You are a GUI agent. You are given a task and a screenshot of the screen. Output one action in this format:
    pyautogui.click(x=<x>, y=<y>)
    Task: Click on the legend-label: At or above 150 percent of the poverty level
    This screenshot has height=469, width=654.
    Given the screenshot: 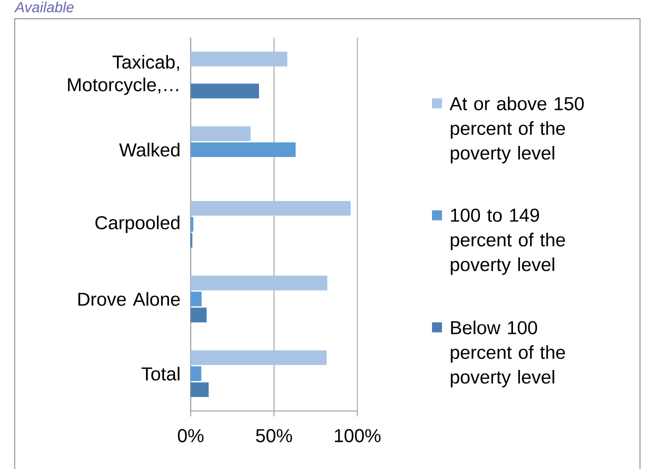 What is the action you would take?
    pyautogui.click(x=517, y=130)
    